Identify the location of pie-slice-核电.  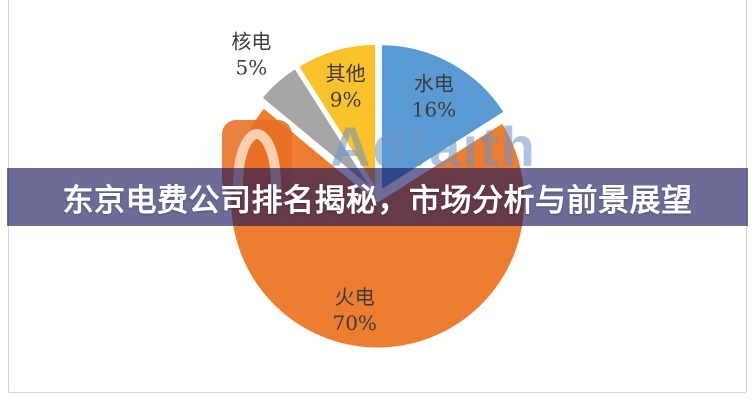
(318, 129).